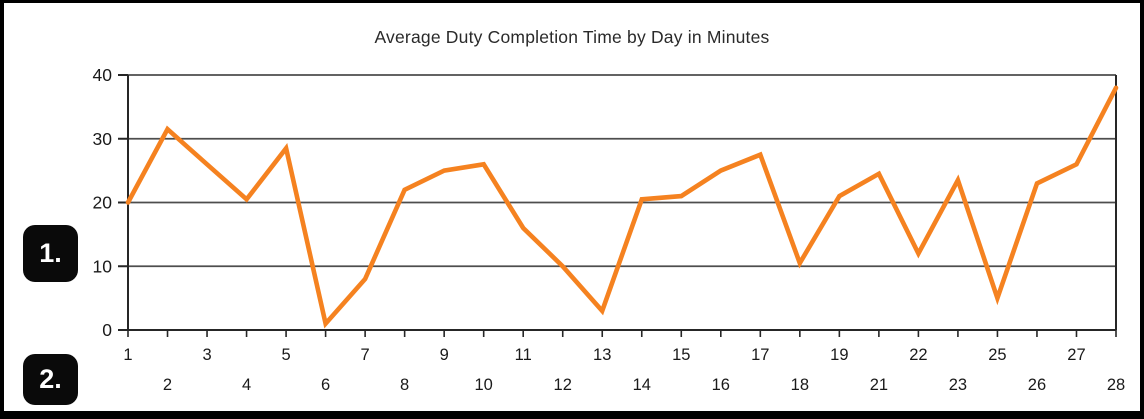  Describe the element at coordinates (103, 266) in the screenshot. I see `y-axis-label: 10` at that location.